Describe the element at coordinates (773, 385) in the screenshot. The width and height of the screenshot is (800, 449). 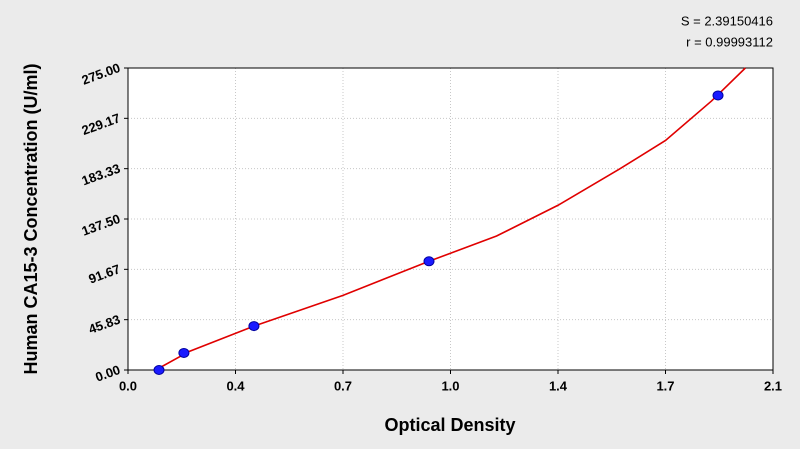
I see `x-tick-label: 2.1` at that location.